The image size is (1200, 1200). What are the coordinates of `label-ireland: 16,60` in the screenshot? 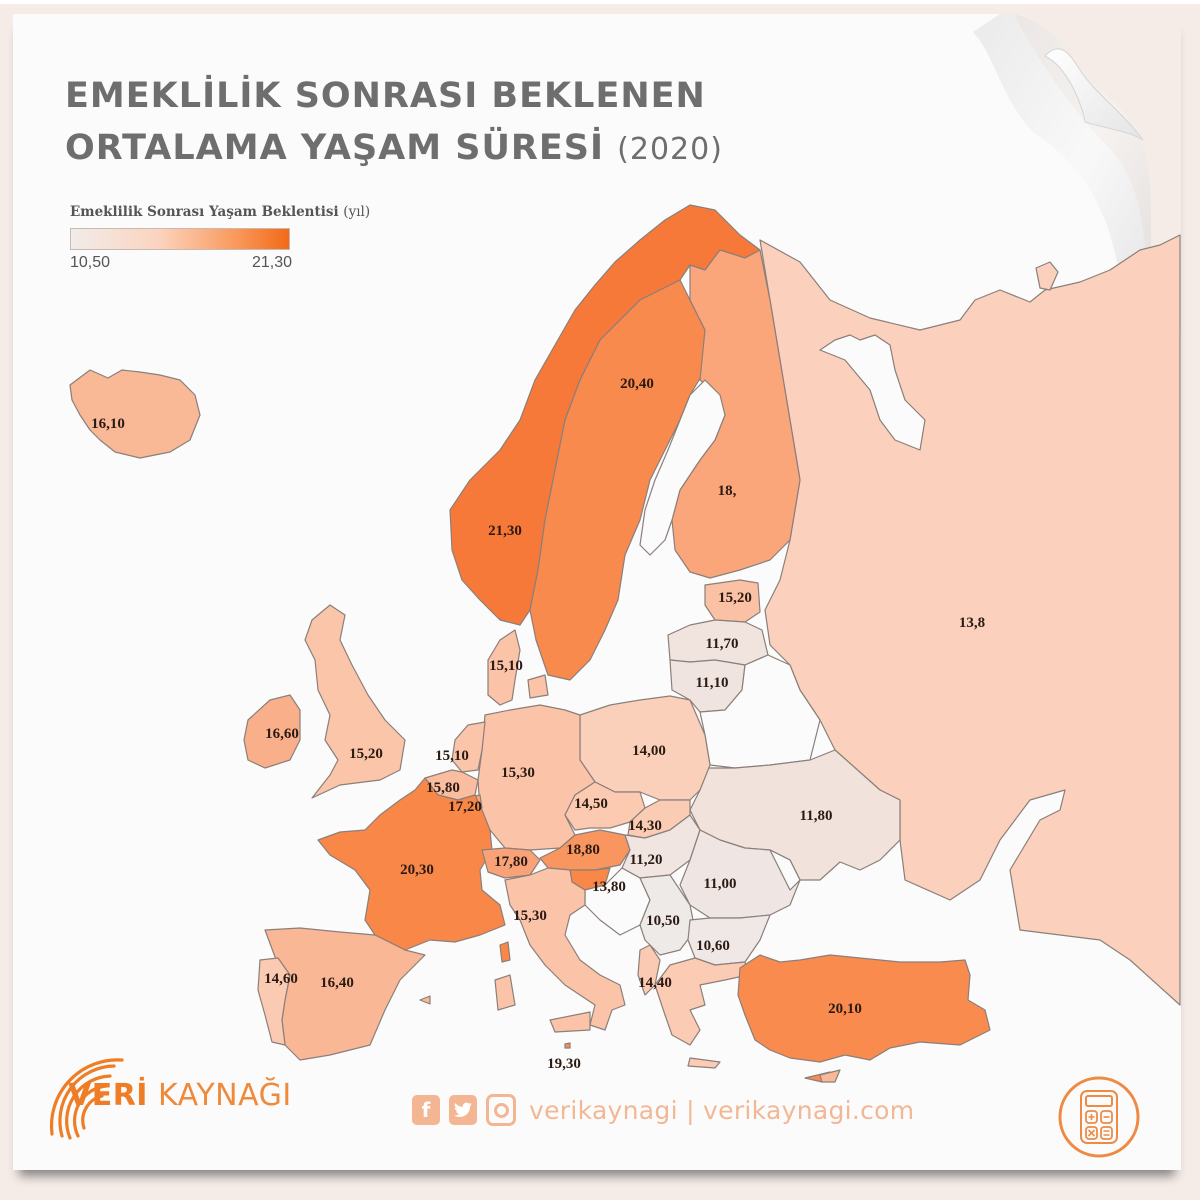 It's located at (282, 734).